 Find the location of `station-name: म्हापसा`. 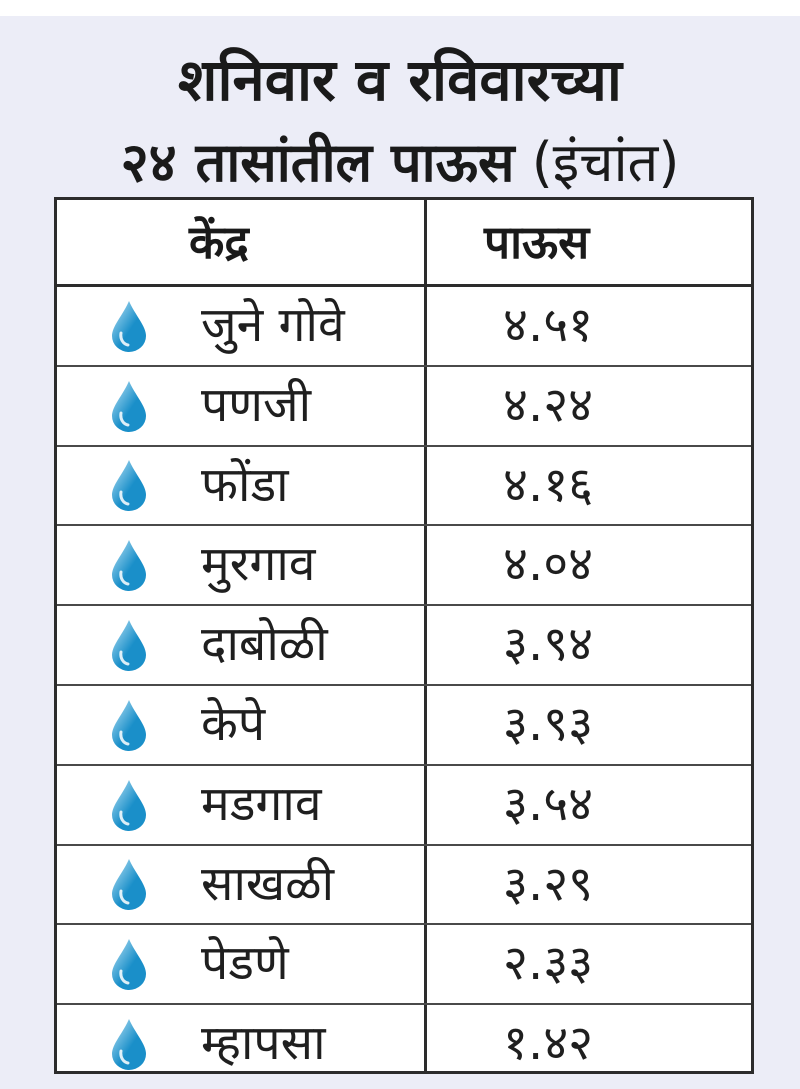

station-name: म्हापसा is located at coordinates (263, 1043).